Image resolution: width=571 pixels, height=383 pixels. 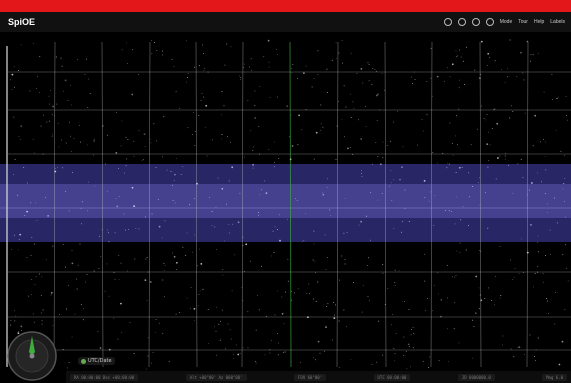 What do you see at coordinates (523, 22) in the screenshot?
I see `tour-button: Tour` at bounding box center [523, 22].